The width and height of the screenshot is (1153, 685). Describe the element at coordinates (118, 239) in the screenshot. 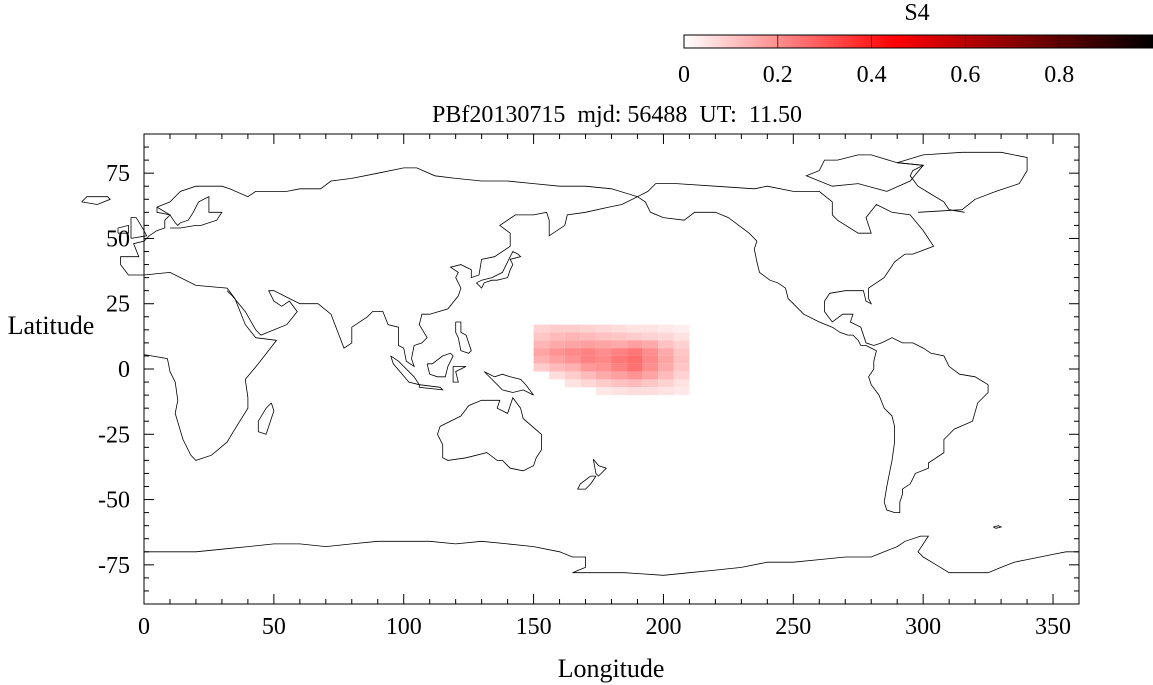

I see `y-tick-label: 50` at that location.